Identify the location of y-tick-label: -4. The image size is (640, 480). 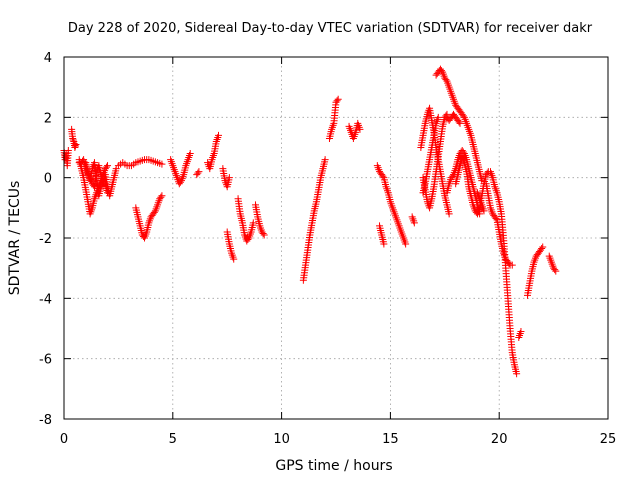
(45, 299).